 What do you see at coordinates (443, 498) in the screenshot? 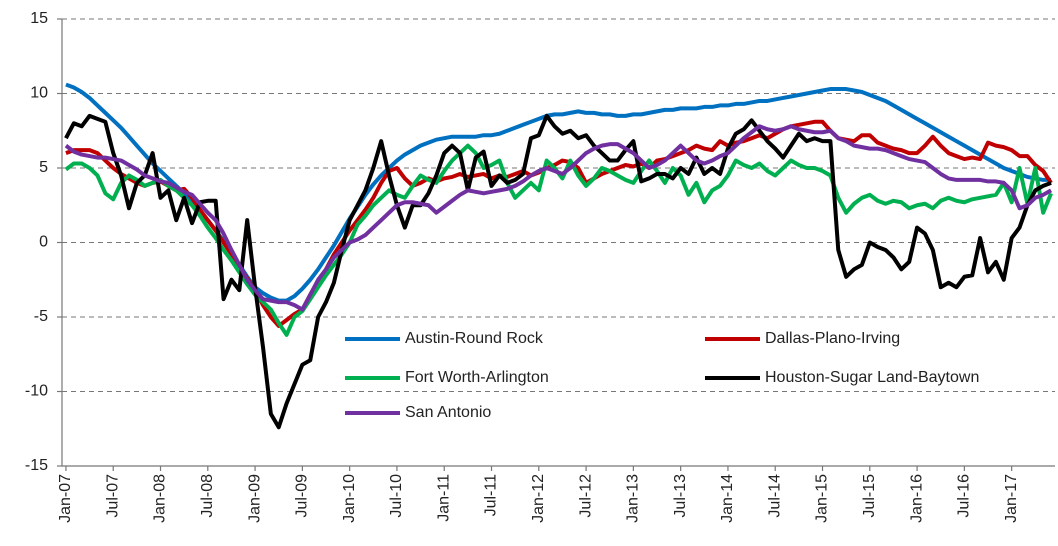
I see `x-tick-label: Jan-11` at bounding box center [443, 498].